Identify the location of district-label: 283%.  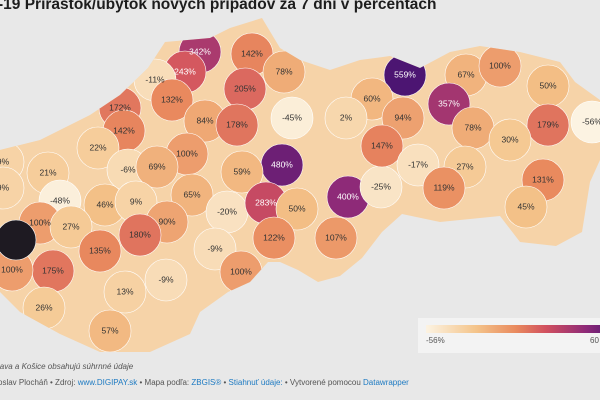
(266, 202).